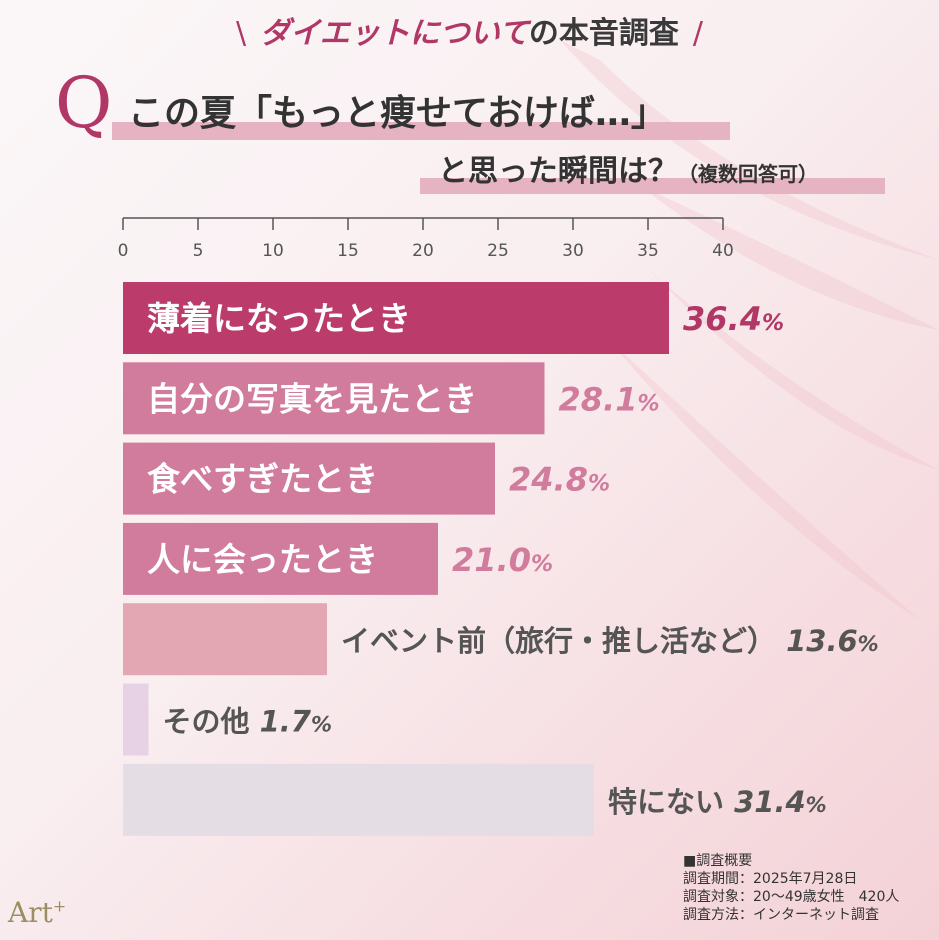  Describe the element at coordinates (262, 479) in the screenshot. I see `bar-label-2: 食べすぎたとき` at that location.